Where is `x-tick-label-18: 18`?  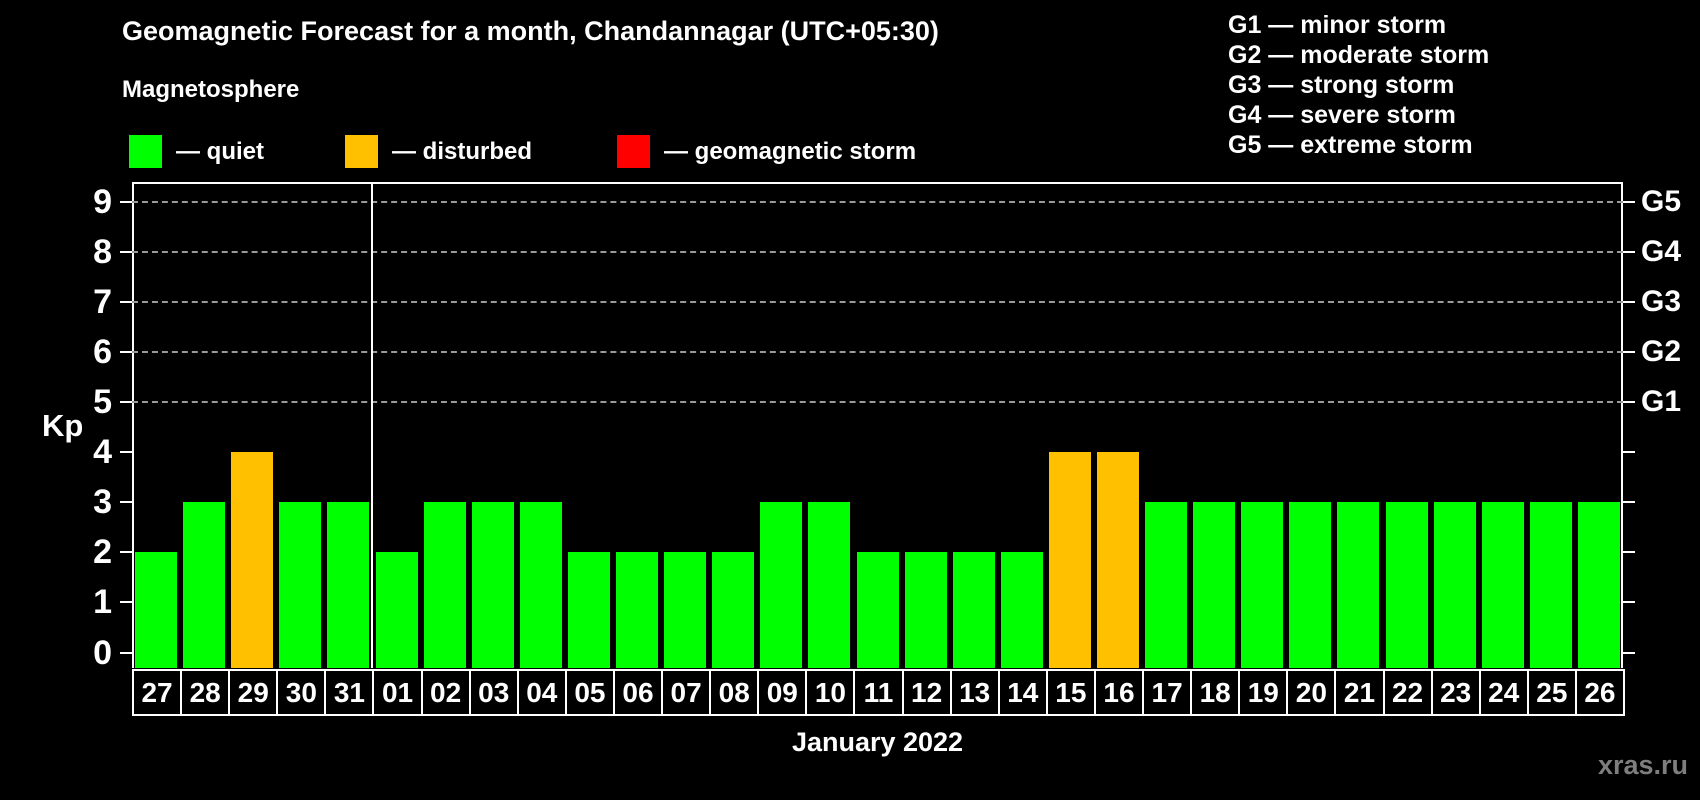 x-tick-label-18: 18 is located at coordinates (1215, 692).